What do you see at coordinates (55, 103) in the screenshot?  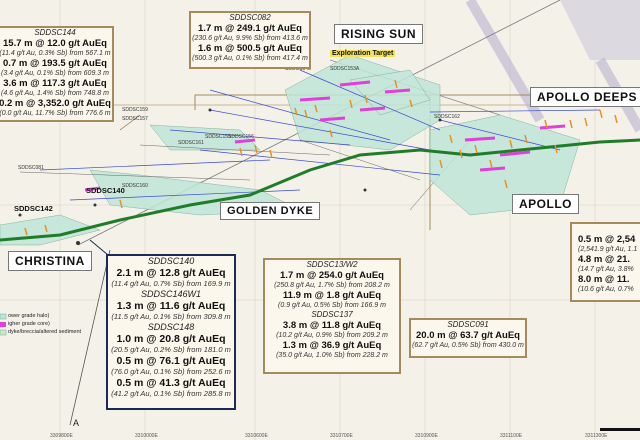 I see `box-result: 0.2 m @ 3,352.0 g/t AuEq` at bounding box center [55, 103].